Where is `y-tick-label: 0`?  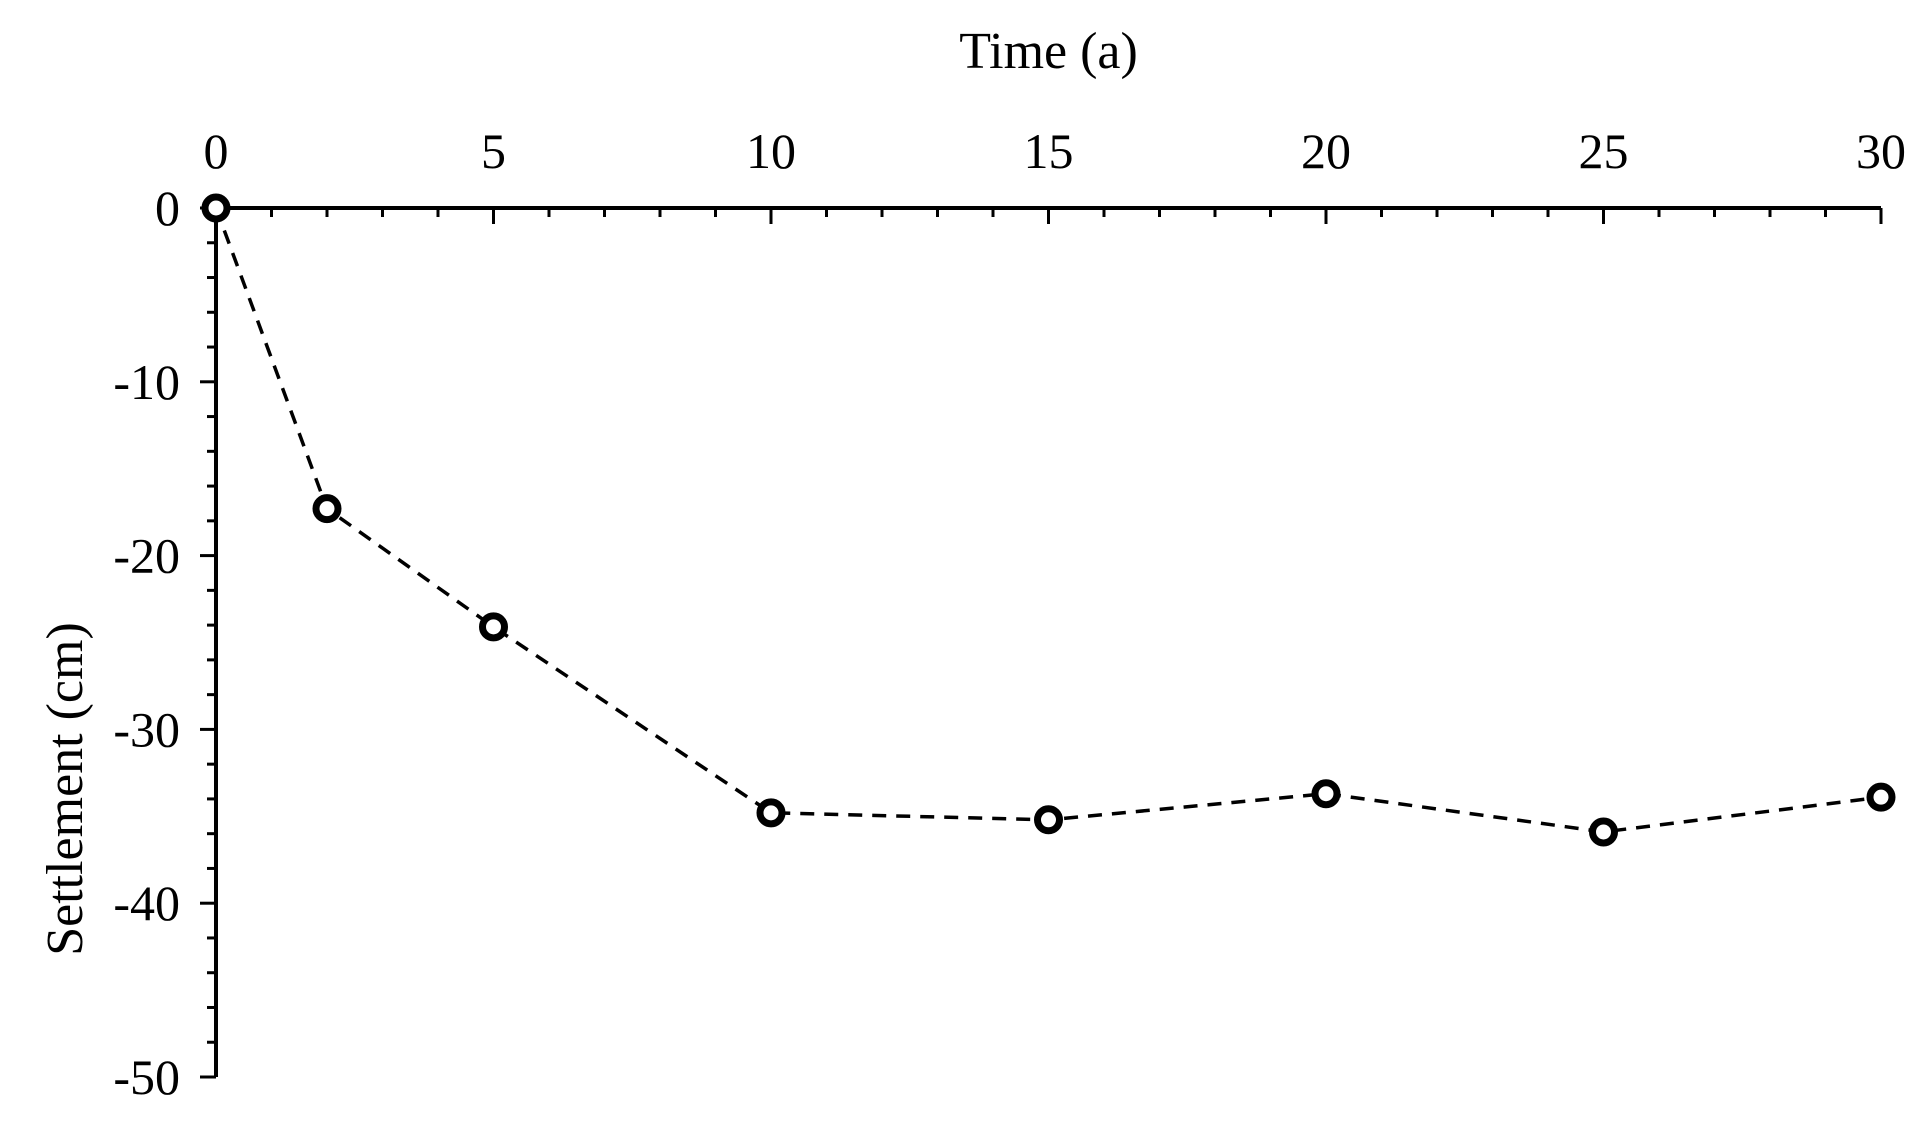 y-tick-label: 0 is located at coordinates (167, 208).